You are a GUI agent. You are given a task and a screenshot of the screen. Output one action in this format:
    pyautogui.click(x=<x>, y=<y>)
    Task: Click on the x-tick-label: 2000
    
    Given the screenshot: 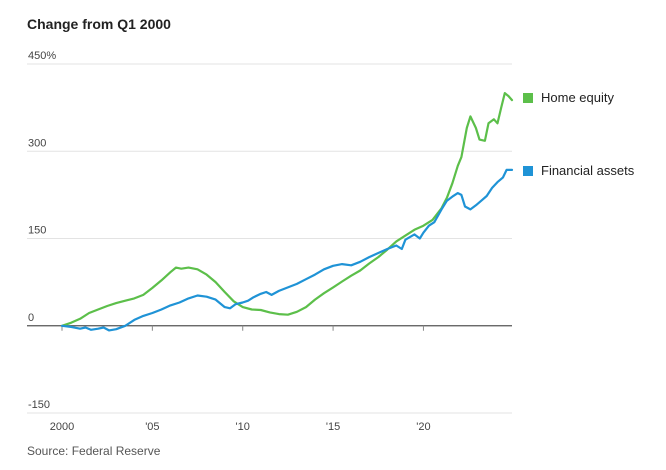 What is the action you would take?
    pyautogui.click(x=62, y=427)
    